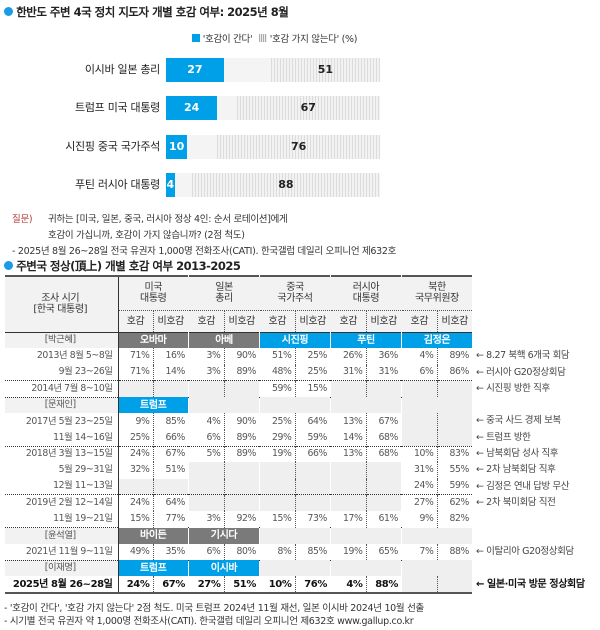 The height and width of the screenshot is (630, 600). Describe the element at coordinates (518, 421) in the screenshot. I see `event-note: ← 중국 사드 경제 보복` at that location.